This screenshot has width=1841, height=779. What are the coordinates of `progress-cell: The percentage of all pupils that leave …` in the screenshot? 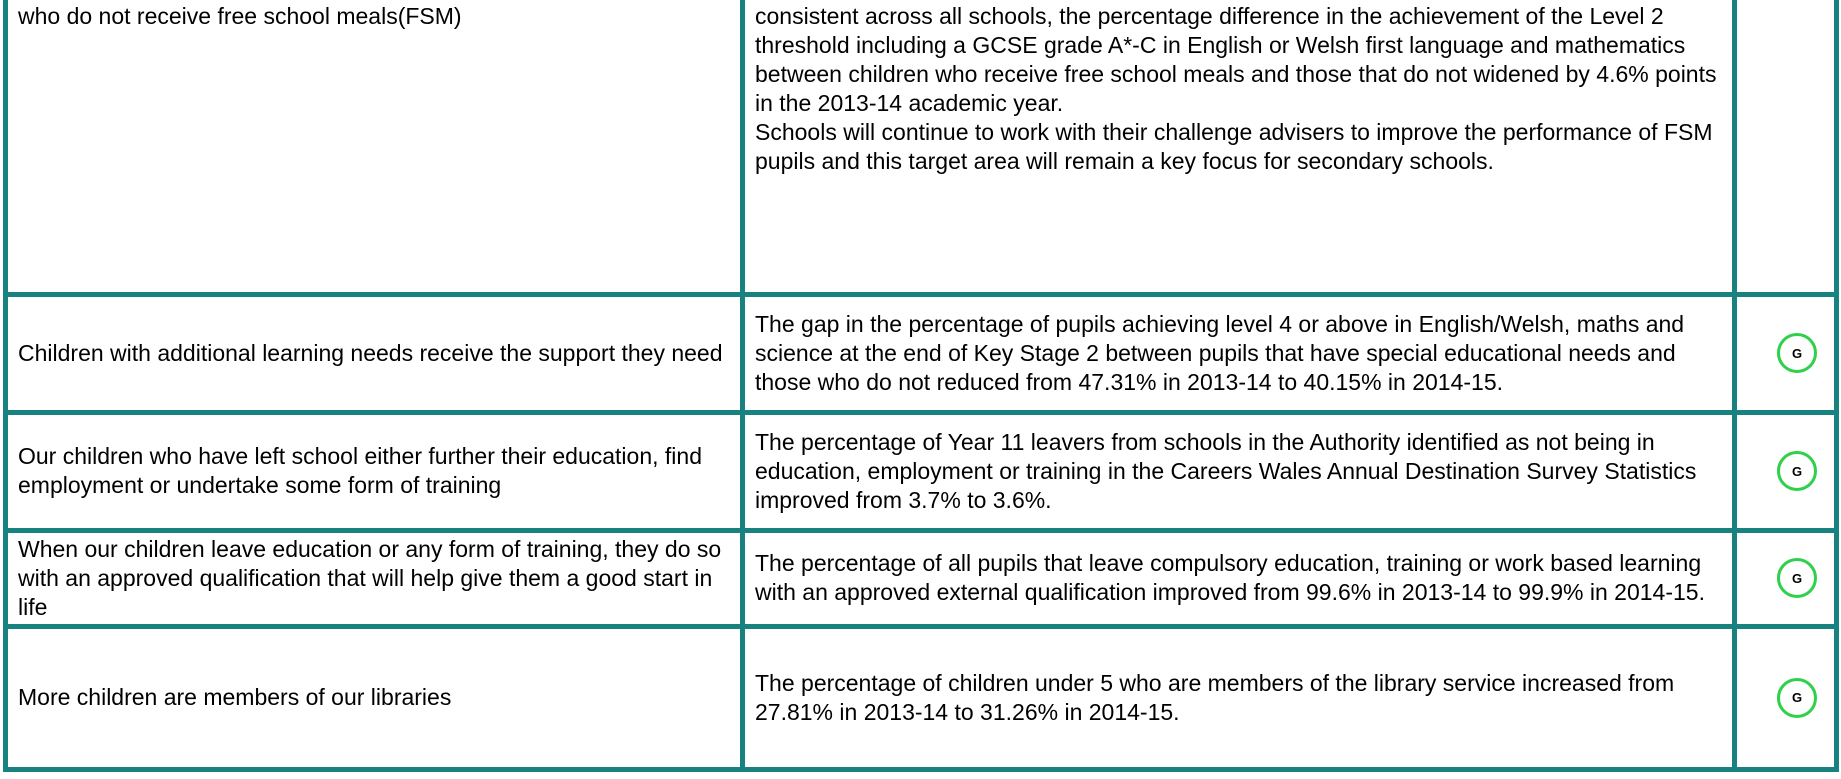 It's located at (1238, 578).